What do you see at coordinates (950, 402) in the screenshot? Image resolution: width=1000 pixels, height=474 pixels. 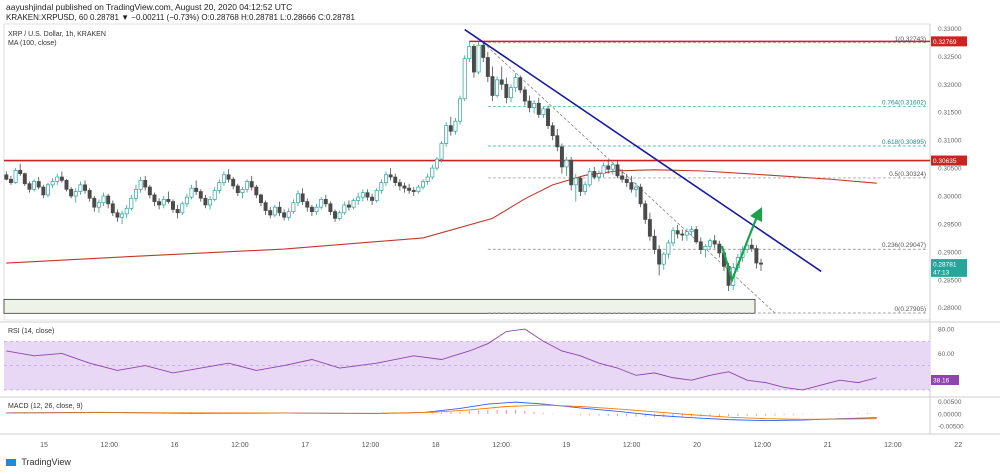 I see `macd-tick-label: 0.00500` at bounding box center [950, 402].